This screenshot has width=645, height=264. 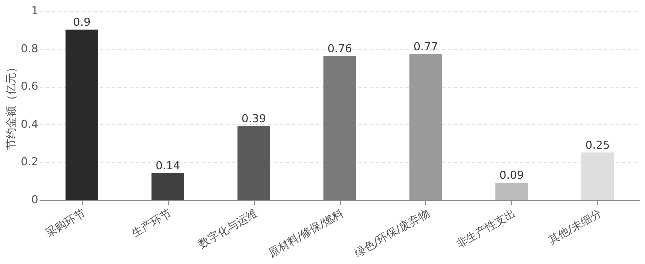 What do you see at coordinates (29, 49) in the screenshot?
I see `y-tick-label: 0.8` at bounding box center [29, 49].